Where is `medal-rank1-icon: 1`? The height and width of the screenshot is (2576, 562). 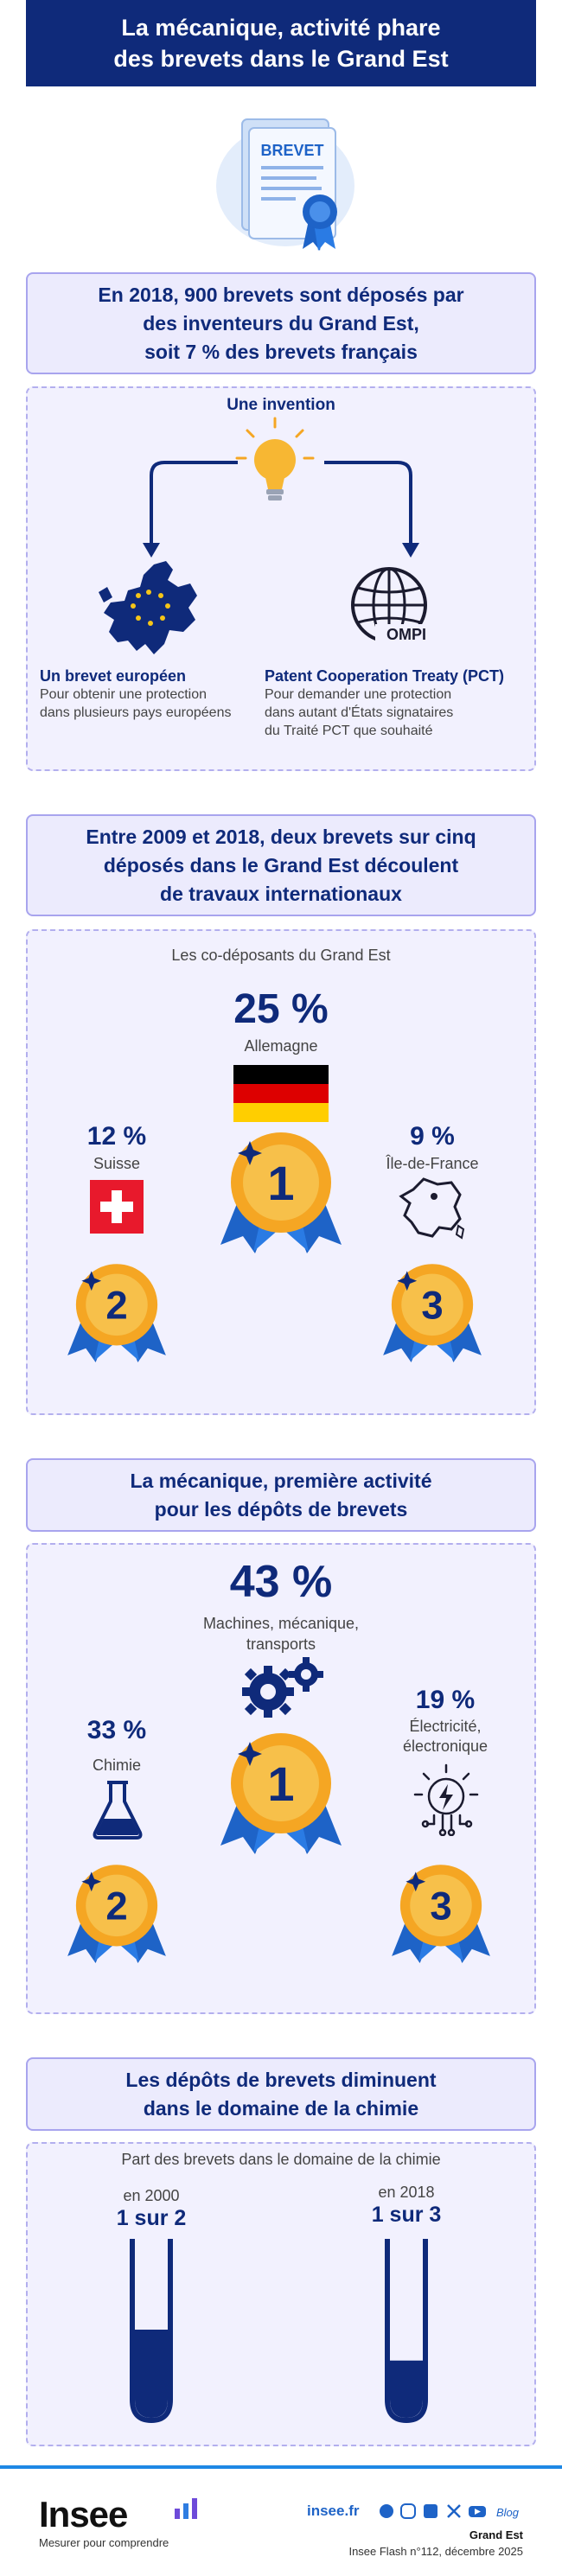 medal-rank1-icon: 1 is located at coordinates (281, 1192).